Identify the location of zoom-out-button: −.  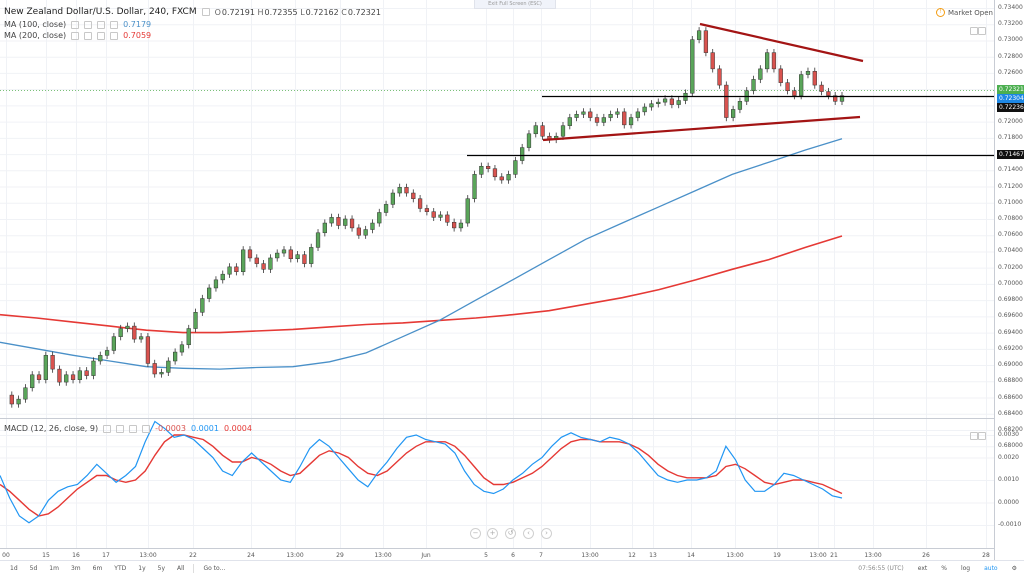
(475, 533).